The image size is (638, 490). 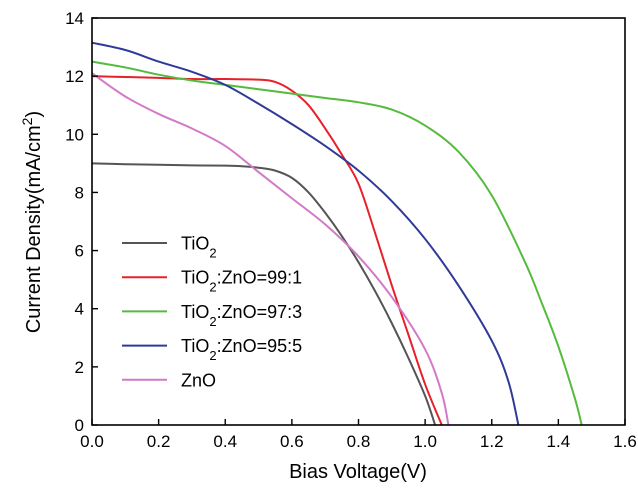 I want to click on y-tick-label: 6, so click(x=79, y=251).